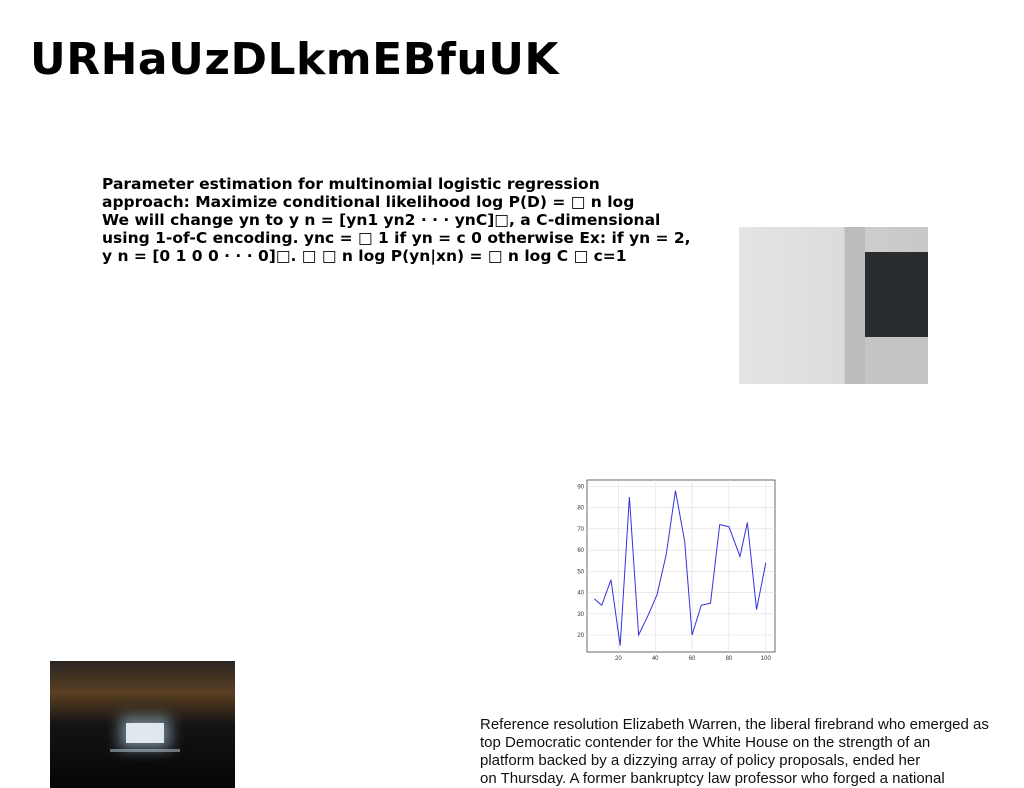 The width and height of the screenshot is (1024, 788). Describe the element at coordinates (580, 615) in the screenshot. I see `y-tick-label: 30` at that location.